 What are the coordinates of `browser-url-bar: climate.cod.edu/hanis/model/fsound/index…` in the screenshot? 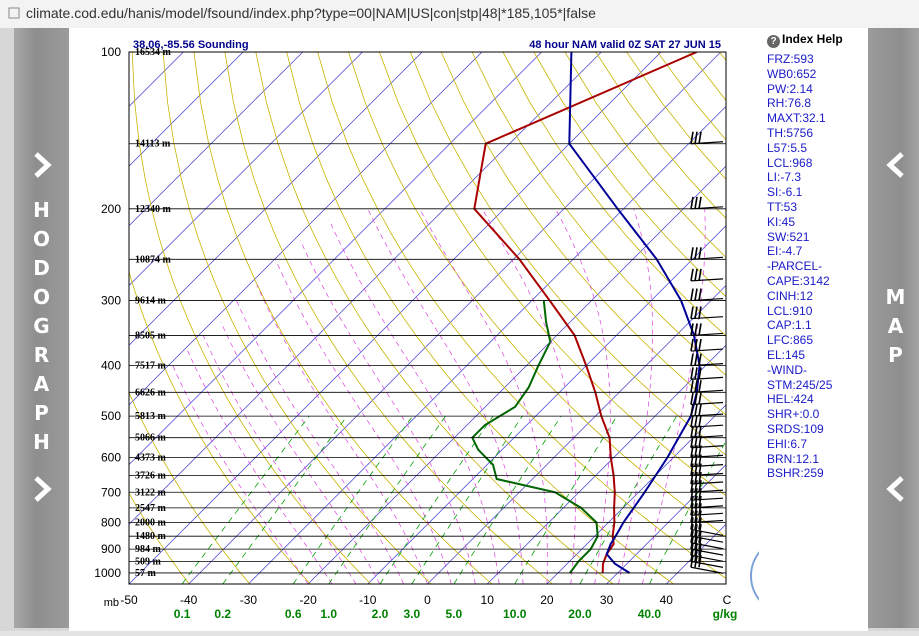 It's located at (459, 14).